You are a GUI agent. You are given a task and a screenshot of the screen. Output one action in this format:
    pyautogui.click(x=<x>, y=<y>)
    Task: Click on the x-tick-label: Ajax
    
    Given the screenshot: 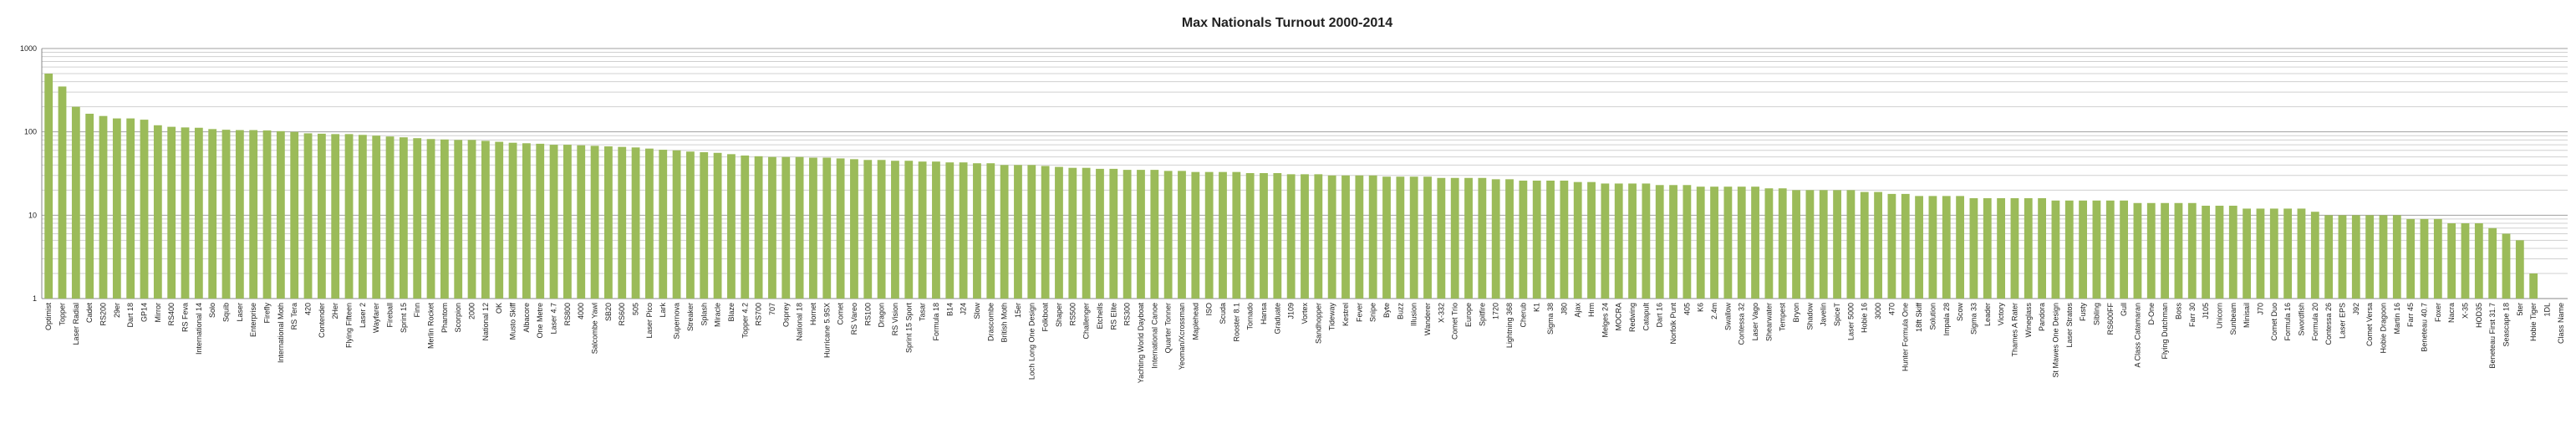 What is the action you would take?
    pyautogui.click(x=1578, y=310)
    